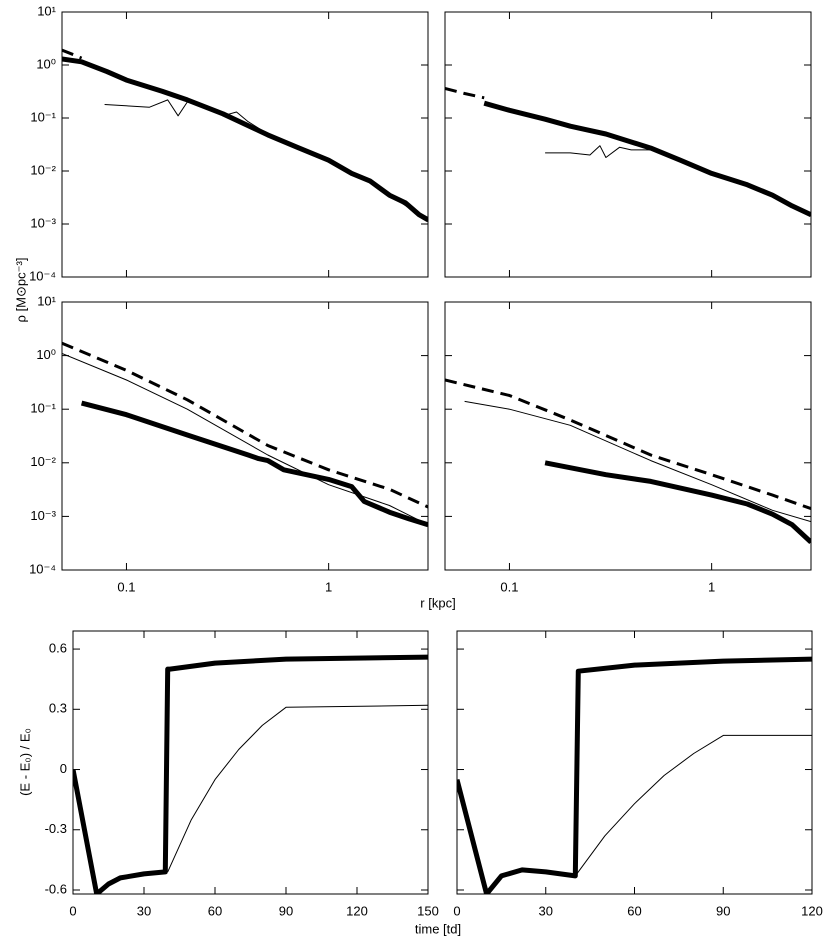  Describe the element at coordinates (63, 768) in the screenshot. I see `y-tick-label: 0` at that location.